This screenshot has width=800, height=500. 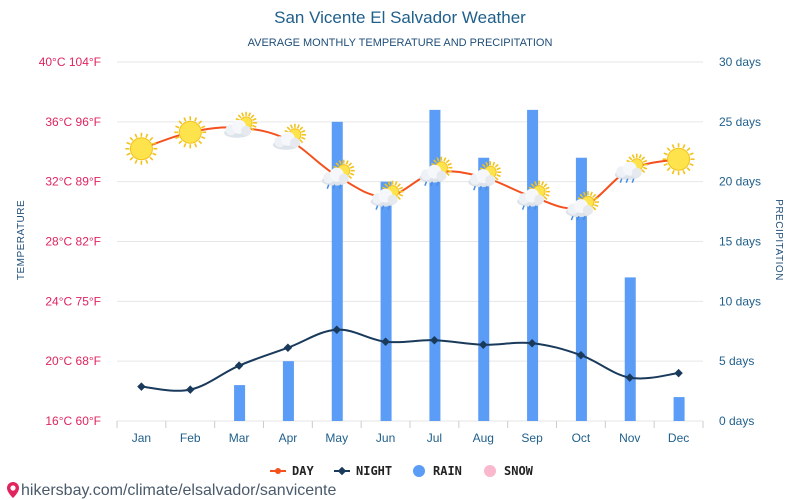 What do you see at coordinates (736, 361) in the screenshot?
I see `right-axis-tick: 5 days` at bounding box center [736, 361].